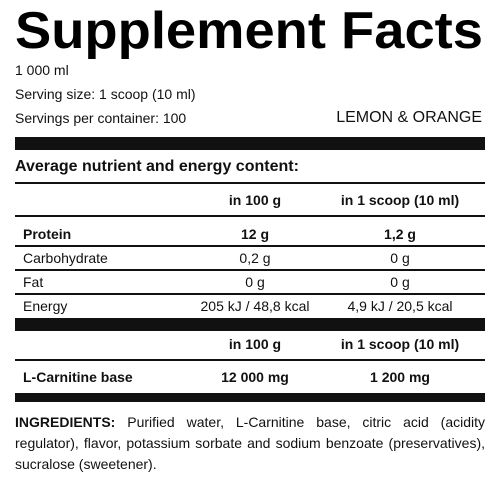 The image size is (500, 500). I want to click on ingredients-label: INGREDIENTS:, so click(65, 422).